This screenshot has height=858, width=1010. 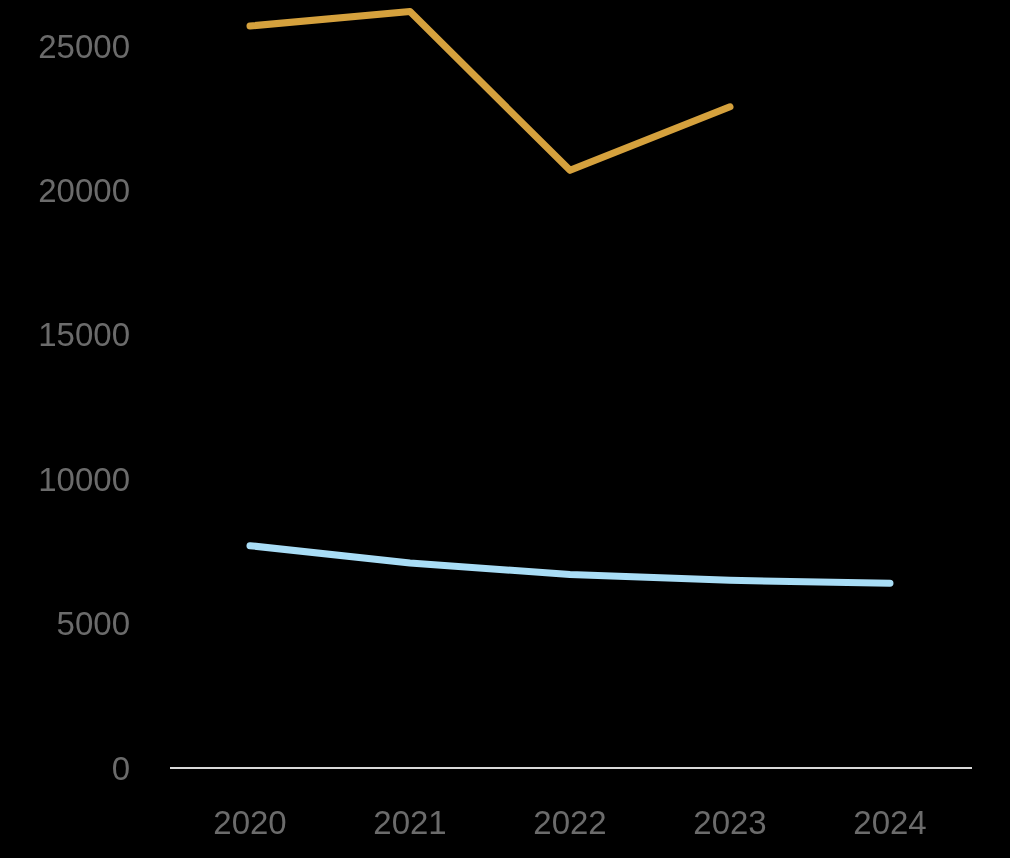 I want to click on y-tick-label: 20000, so click(x=84, y=191).